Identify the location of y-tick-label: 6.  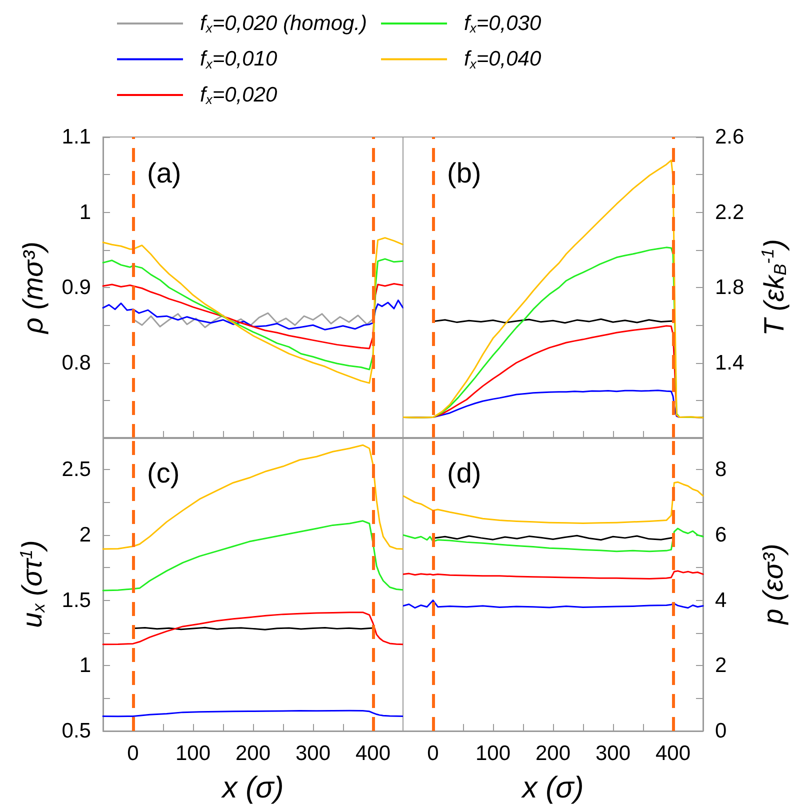
(721, 535).